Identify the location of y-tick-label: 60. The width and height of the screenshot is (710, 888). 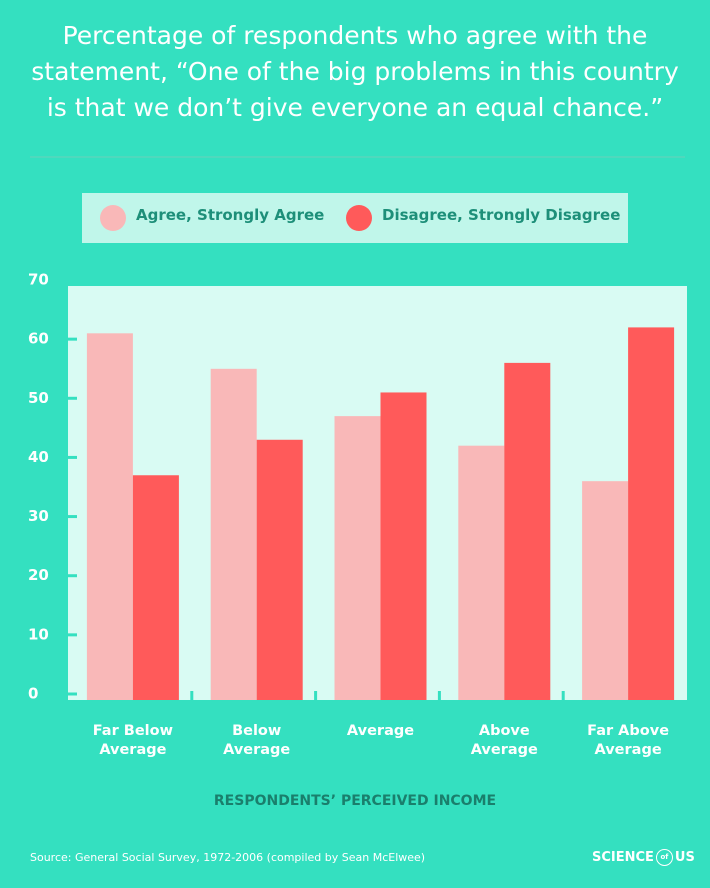
(38, 339).